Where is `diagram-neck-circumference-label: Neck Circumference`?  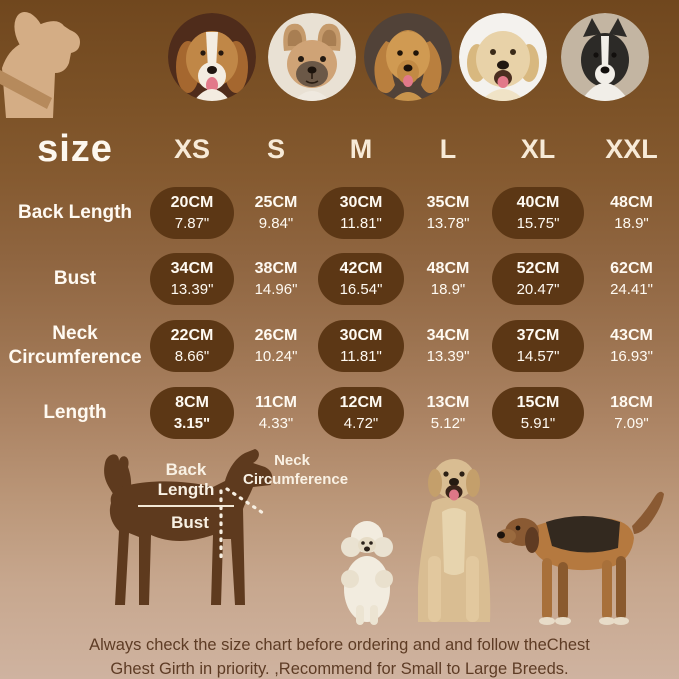
diagram-neck-circumference-label: Neck Circumference is located at coordinates (296, 471).